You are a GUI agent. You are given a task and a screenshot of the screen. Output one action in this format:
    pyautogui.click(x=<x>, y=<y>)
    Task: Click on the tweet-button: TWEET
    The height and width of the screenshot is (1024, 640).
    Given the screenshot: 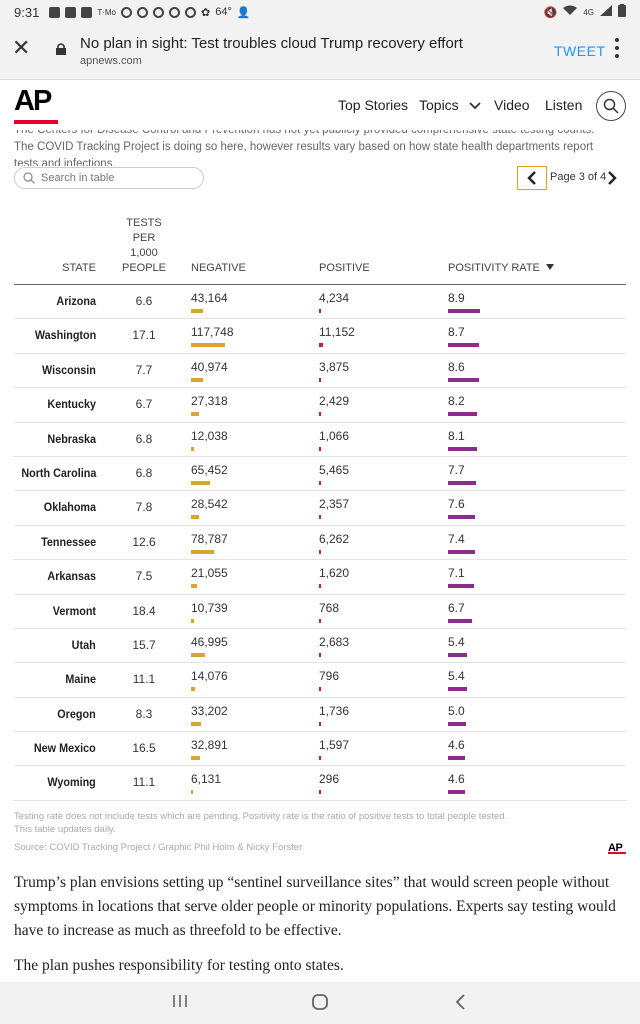 What is the action you would take?
    pyautogui.click(x=580, y=51)
    